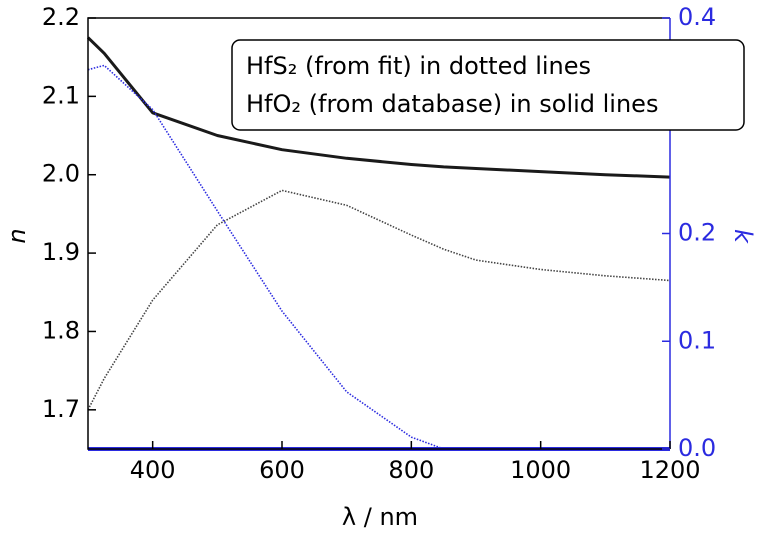 Image resolution: width=758 pixels, height=537 pixels. What do you see at coordinates (380, 517) in the screenshot?
I see `x-axis-label: λ / nm` at bounding box center [380, 517].